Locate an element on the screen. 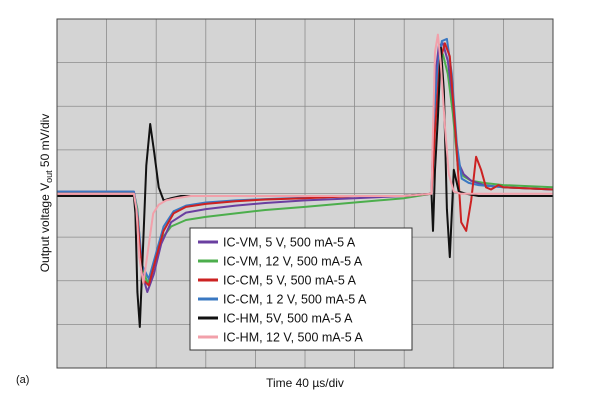 The height and width of the screenshot is (409, 595). y-axis-label-group: Output voltage Vout 50 mV/div is located at coordinates (46, 193).